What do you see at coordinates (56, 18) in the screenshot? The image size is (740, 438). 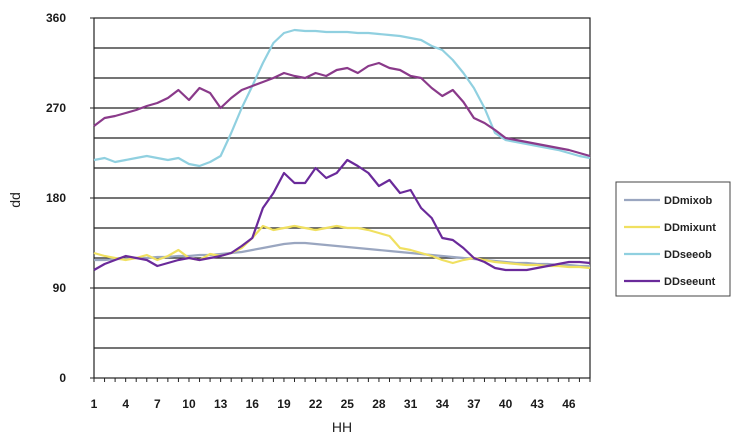 I see `y-tick-label: 360` at bounding box center [56, 18].